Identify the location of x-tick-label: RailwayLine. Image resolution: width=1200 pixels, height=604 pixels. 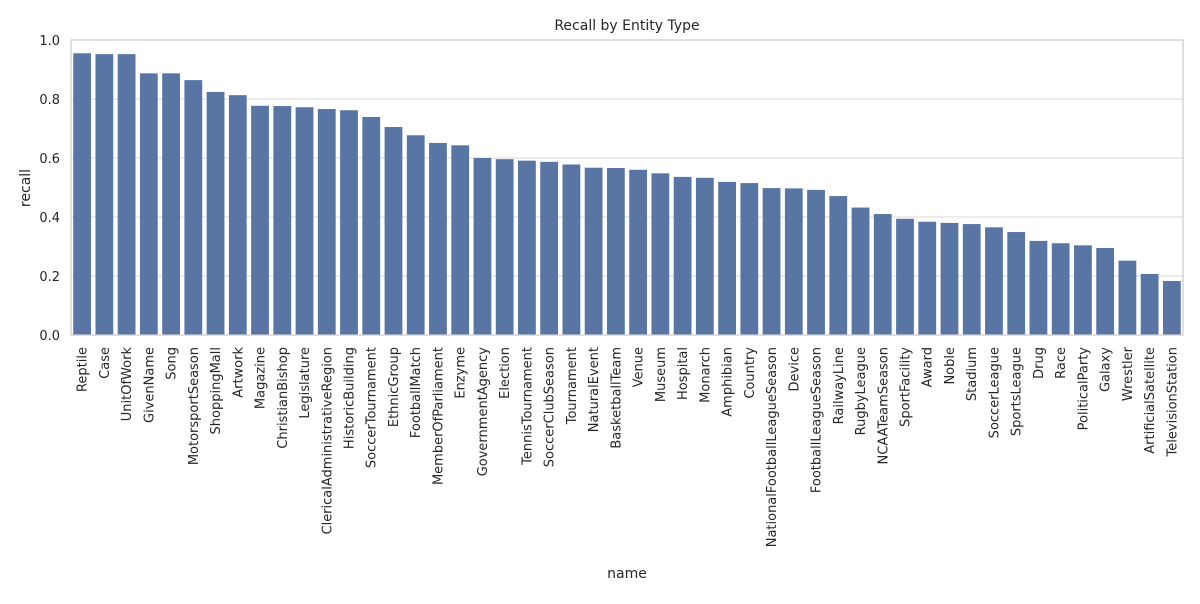
(839, 385).